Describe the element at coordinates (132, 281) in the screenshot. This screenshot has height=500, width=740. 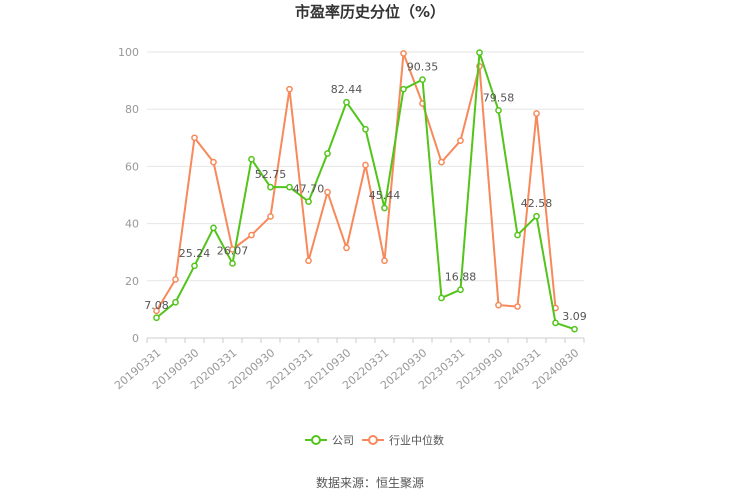
I see `y-tick-label: 20` at that location.